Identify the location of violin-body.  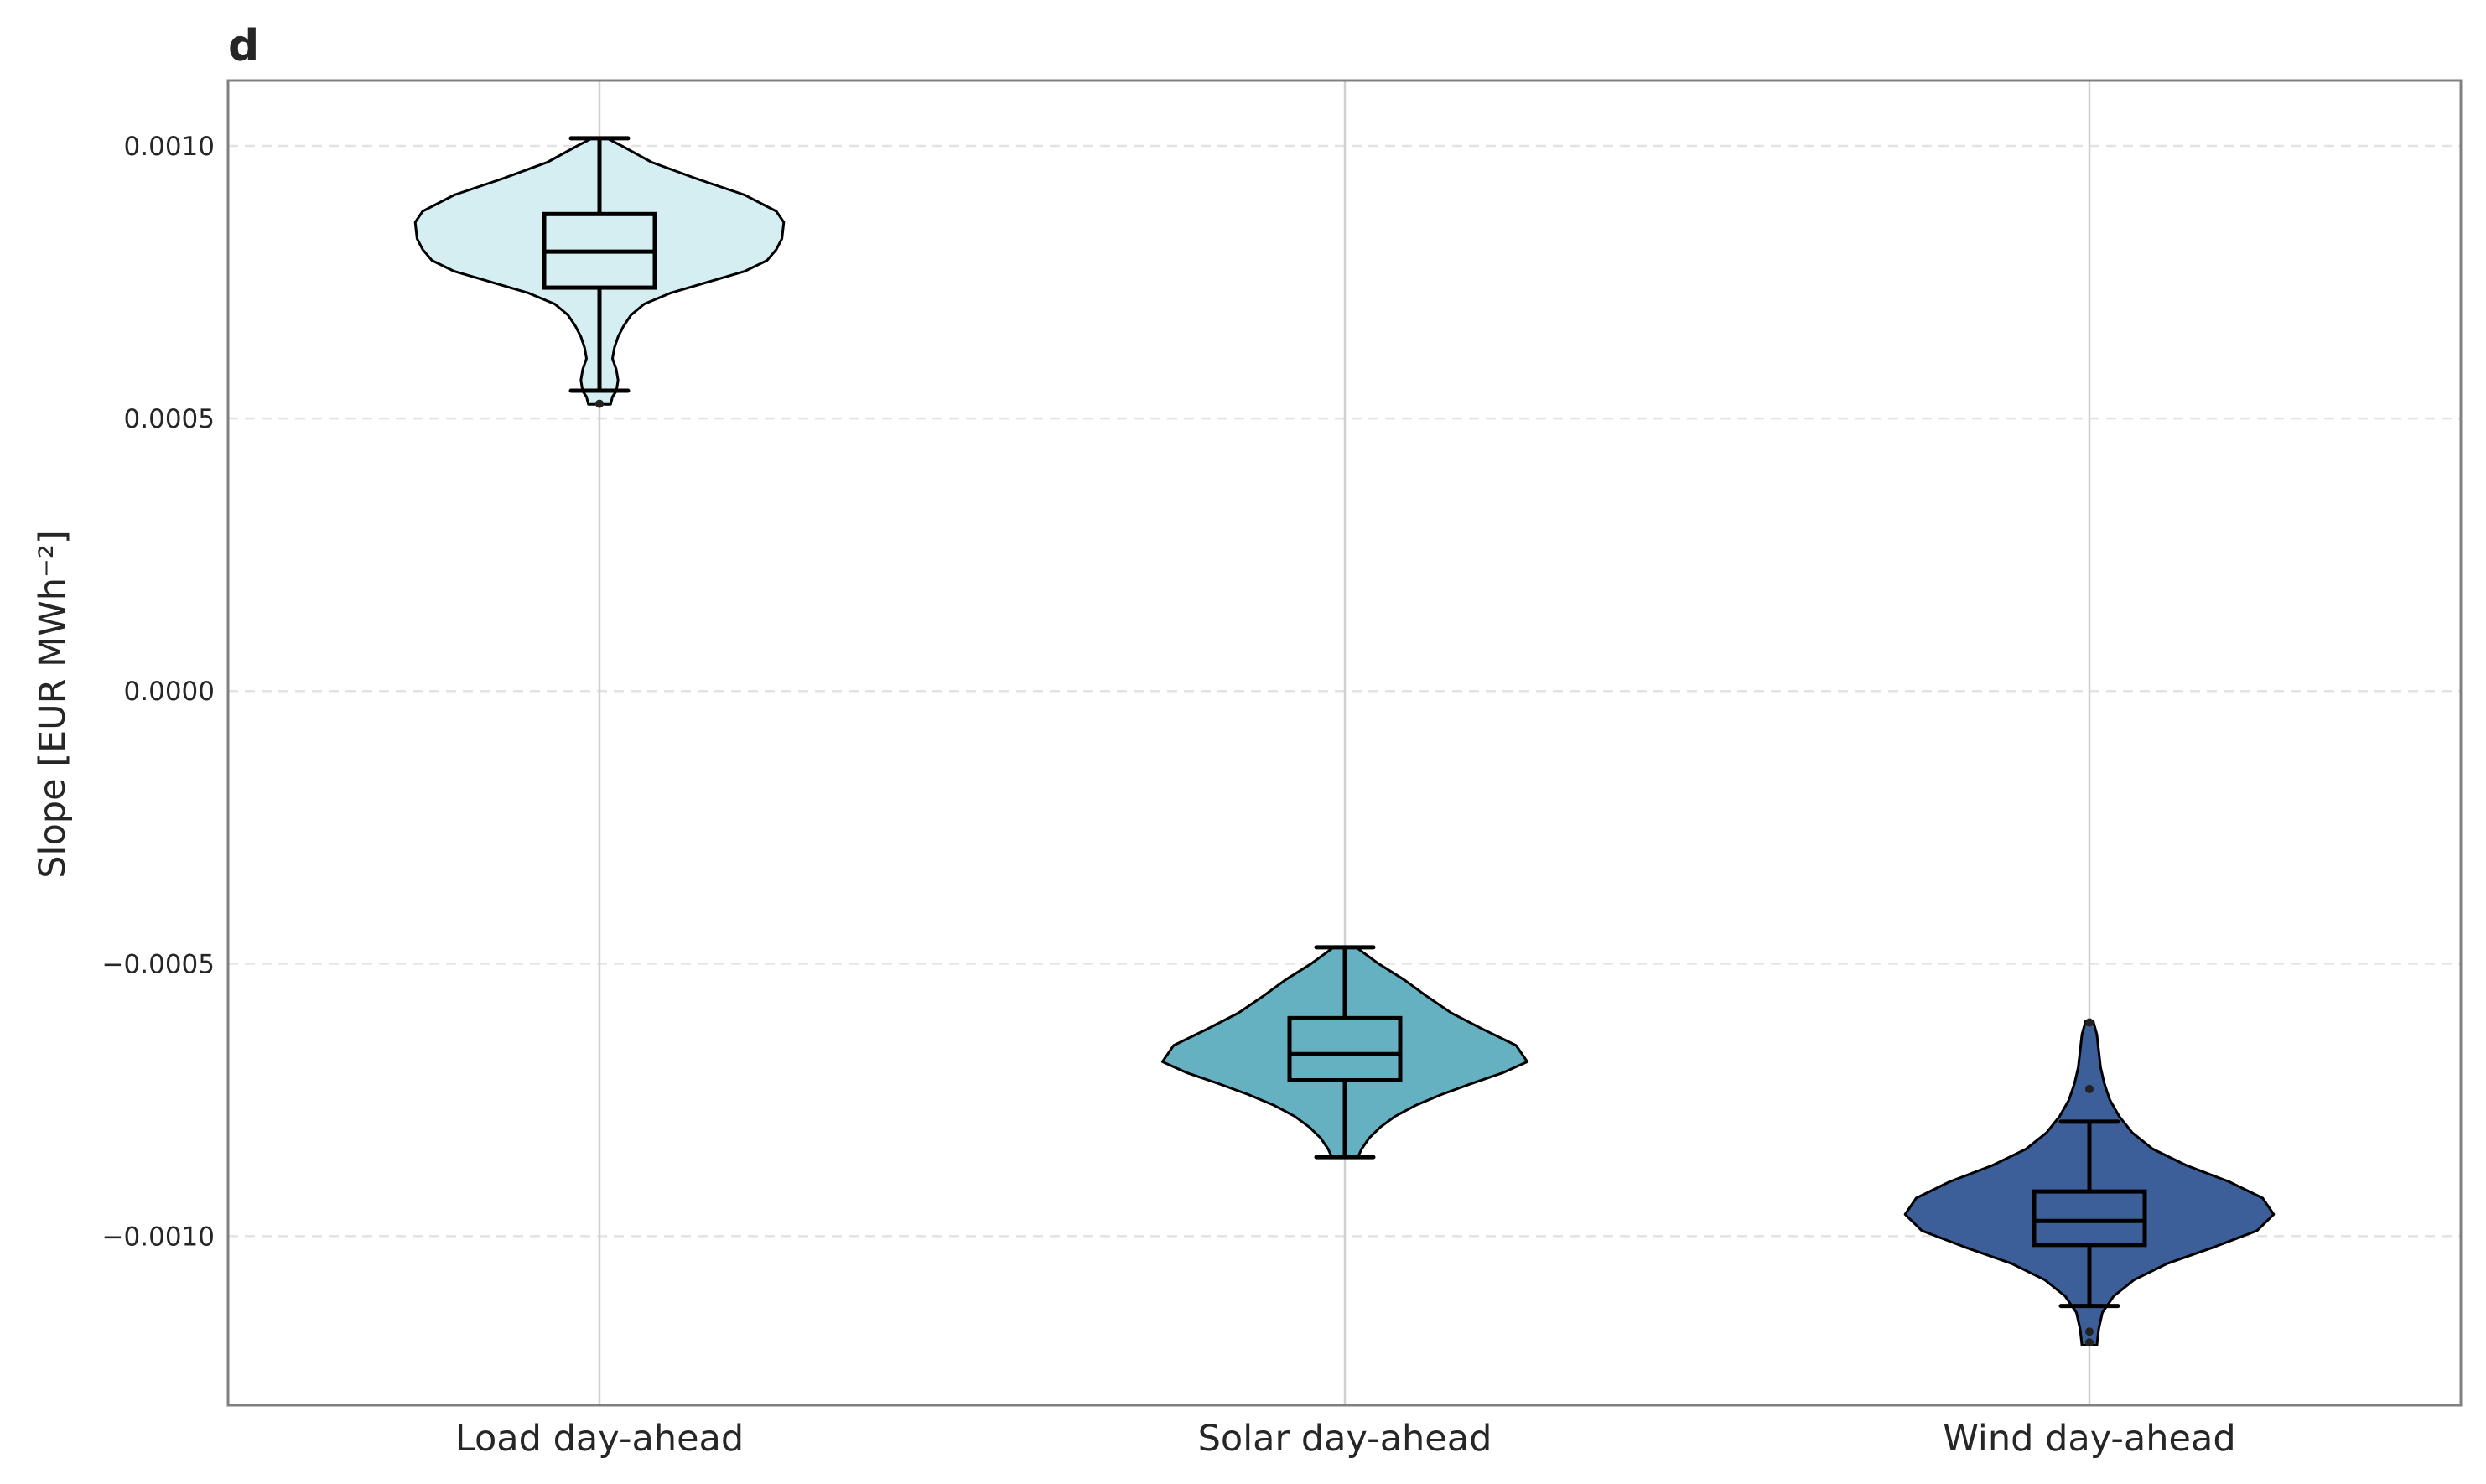
(599, 271).